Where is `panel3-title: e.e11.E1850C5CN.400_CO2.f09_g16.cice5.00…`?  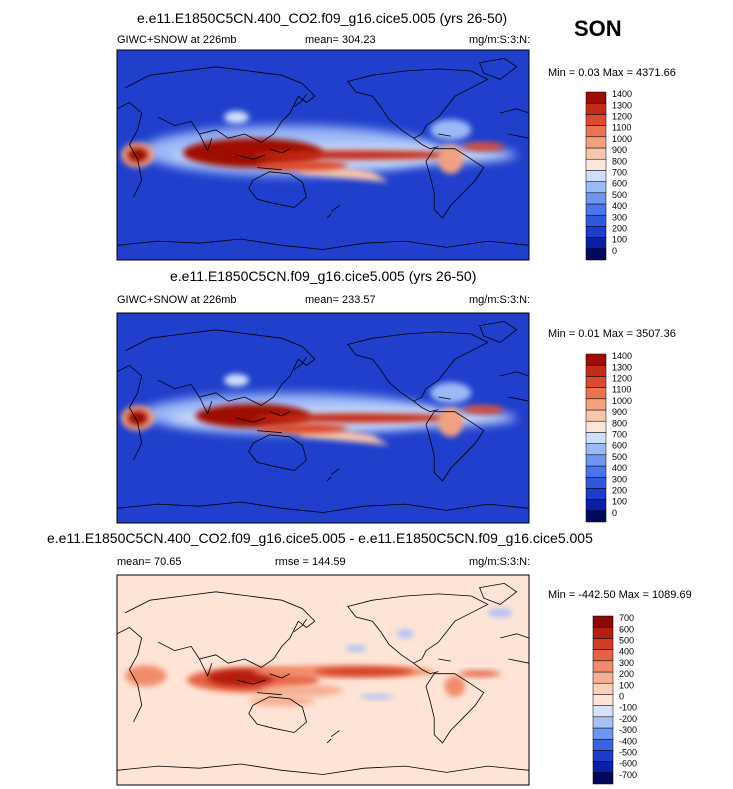 panel3-title: e.e11.E1850C5CN.400_CO2.f09_g16.cice5.00… is located at coordinates (320, 538).